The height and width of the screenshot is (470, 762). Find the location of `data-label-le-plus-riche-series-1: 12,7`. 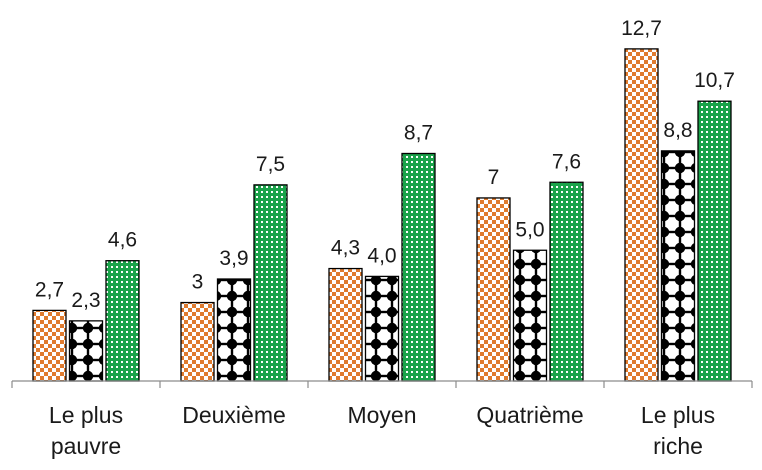

data-label-le-plus-riche-series-1: 12,7 is located at coordinates (641, 28).